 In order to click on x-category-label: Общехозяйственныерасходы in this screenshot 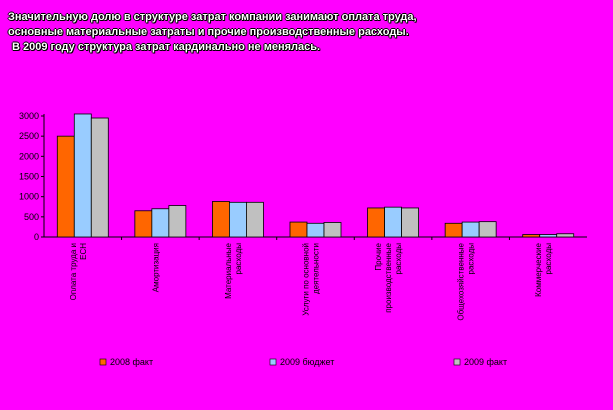, I will do `click(466, 281)`.